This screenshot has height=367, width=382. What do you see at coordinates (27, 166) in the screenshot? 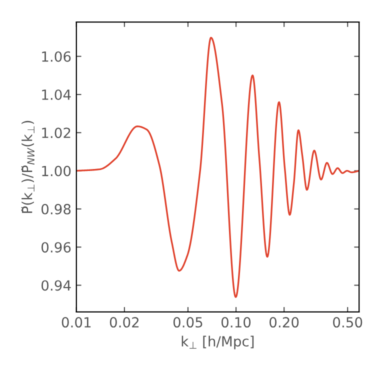
I see `y-axis-title: P̃(k$_{⊥}$)/P̃$_{NW}$(k$_{⊥}$)` at bounding box center [27, 166].